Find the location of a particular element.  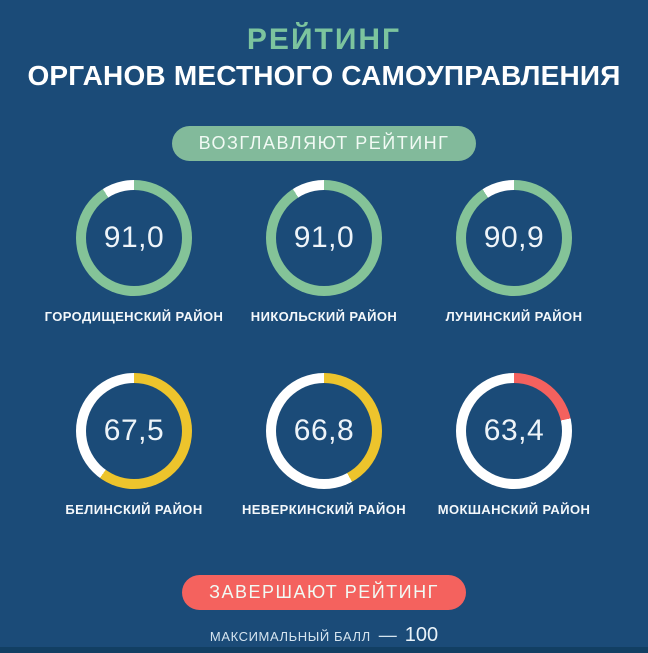

donut-gauge: 63,4 is located at coordinates (514, 431).